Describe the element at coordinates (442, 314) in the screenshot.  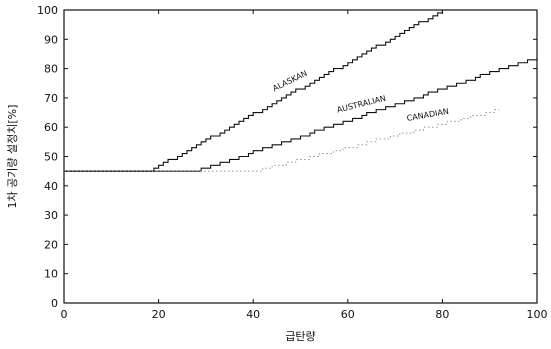
I see `x-tick-label: 80` at that location.